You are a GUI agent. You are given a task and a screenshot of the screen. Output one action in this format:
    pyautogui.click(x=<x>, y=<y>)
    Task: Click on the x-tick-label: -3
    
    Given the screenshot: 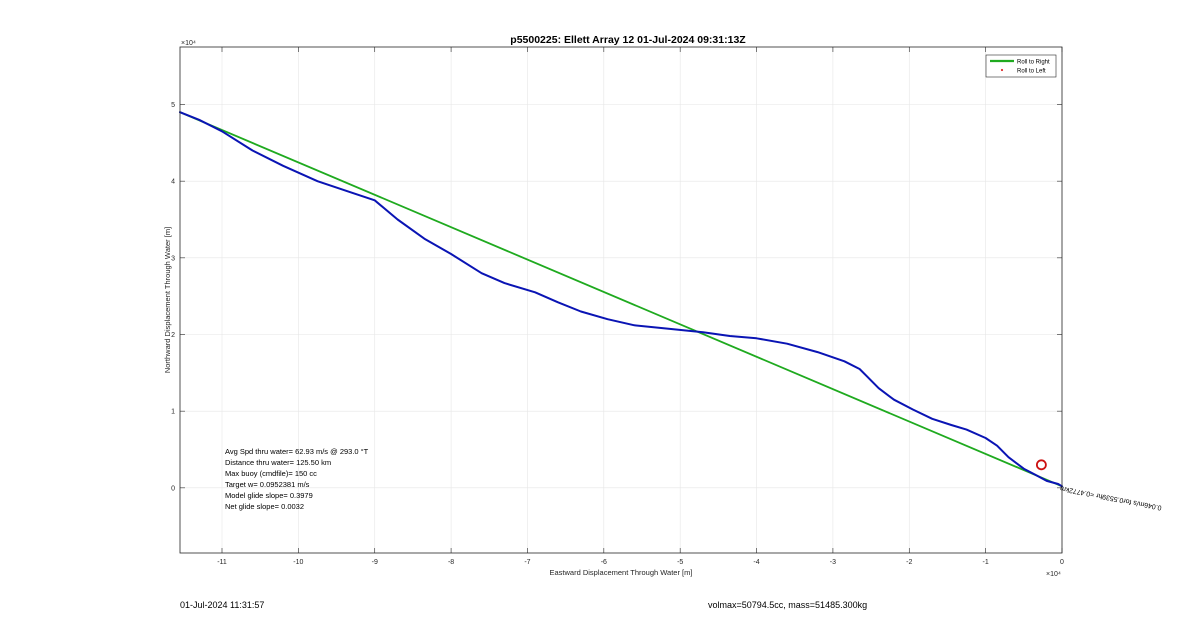 What is the action you would take?
    pyautogui.click(x=833, y=562)
    